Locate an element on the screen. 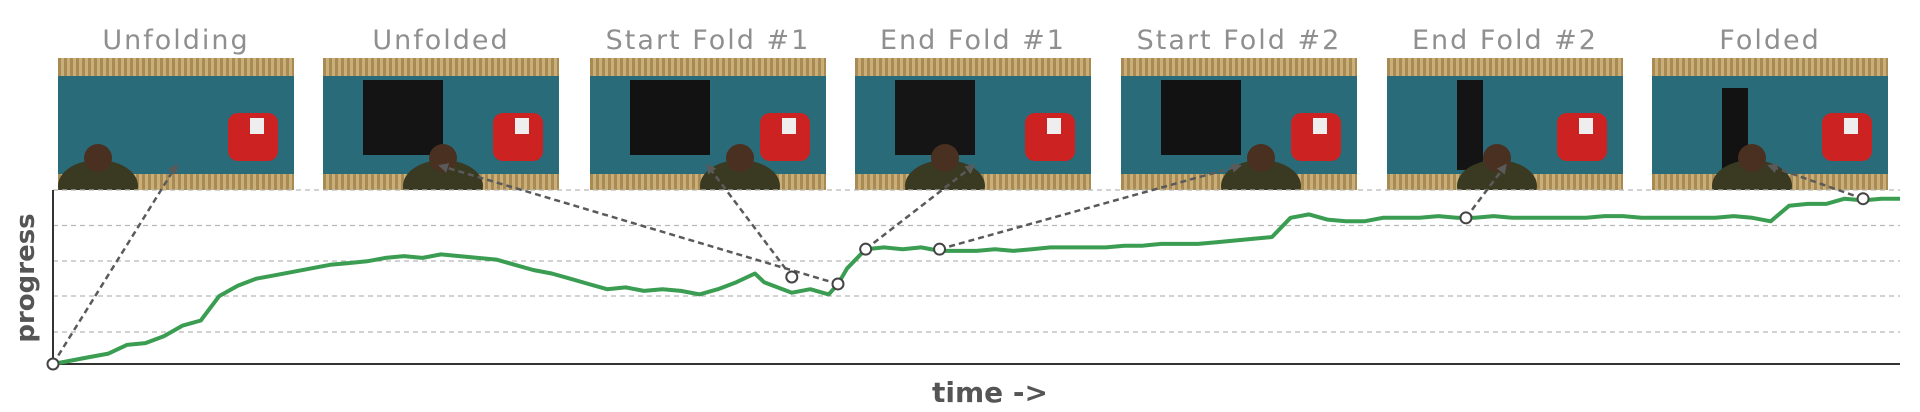 The image size is (1920, 412). y-axis-label: progress is located at coordinates (26, 277).